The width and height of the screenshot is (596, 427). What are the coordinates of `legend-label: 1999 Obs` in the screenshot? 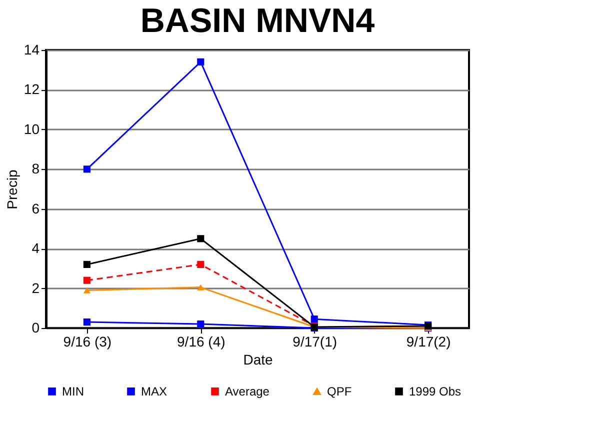 It's located at (435, 391).